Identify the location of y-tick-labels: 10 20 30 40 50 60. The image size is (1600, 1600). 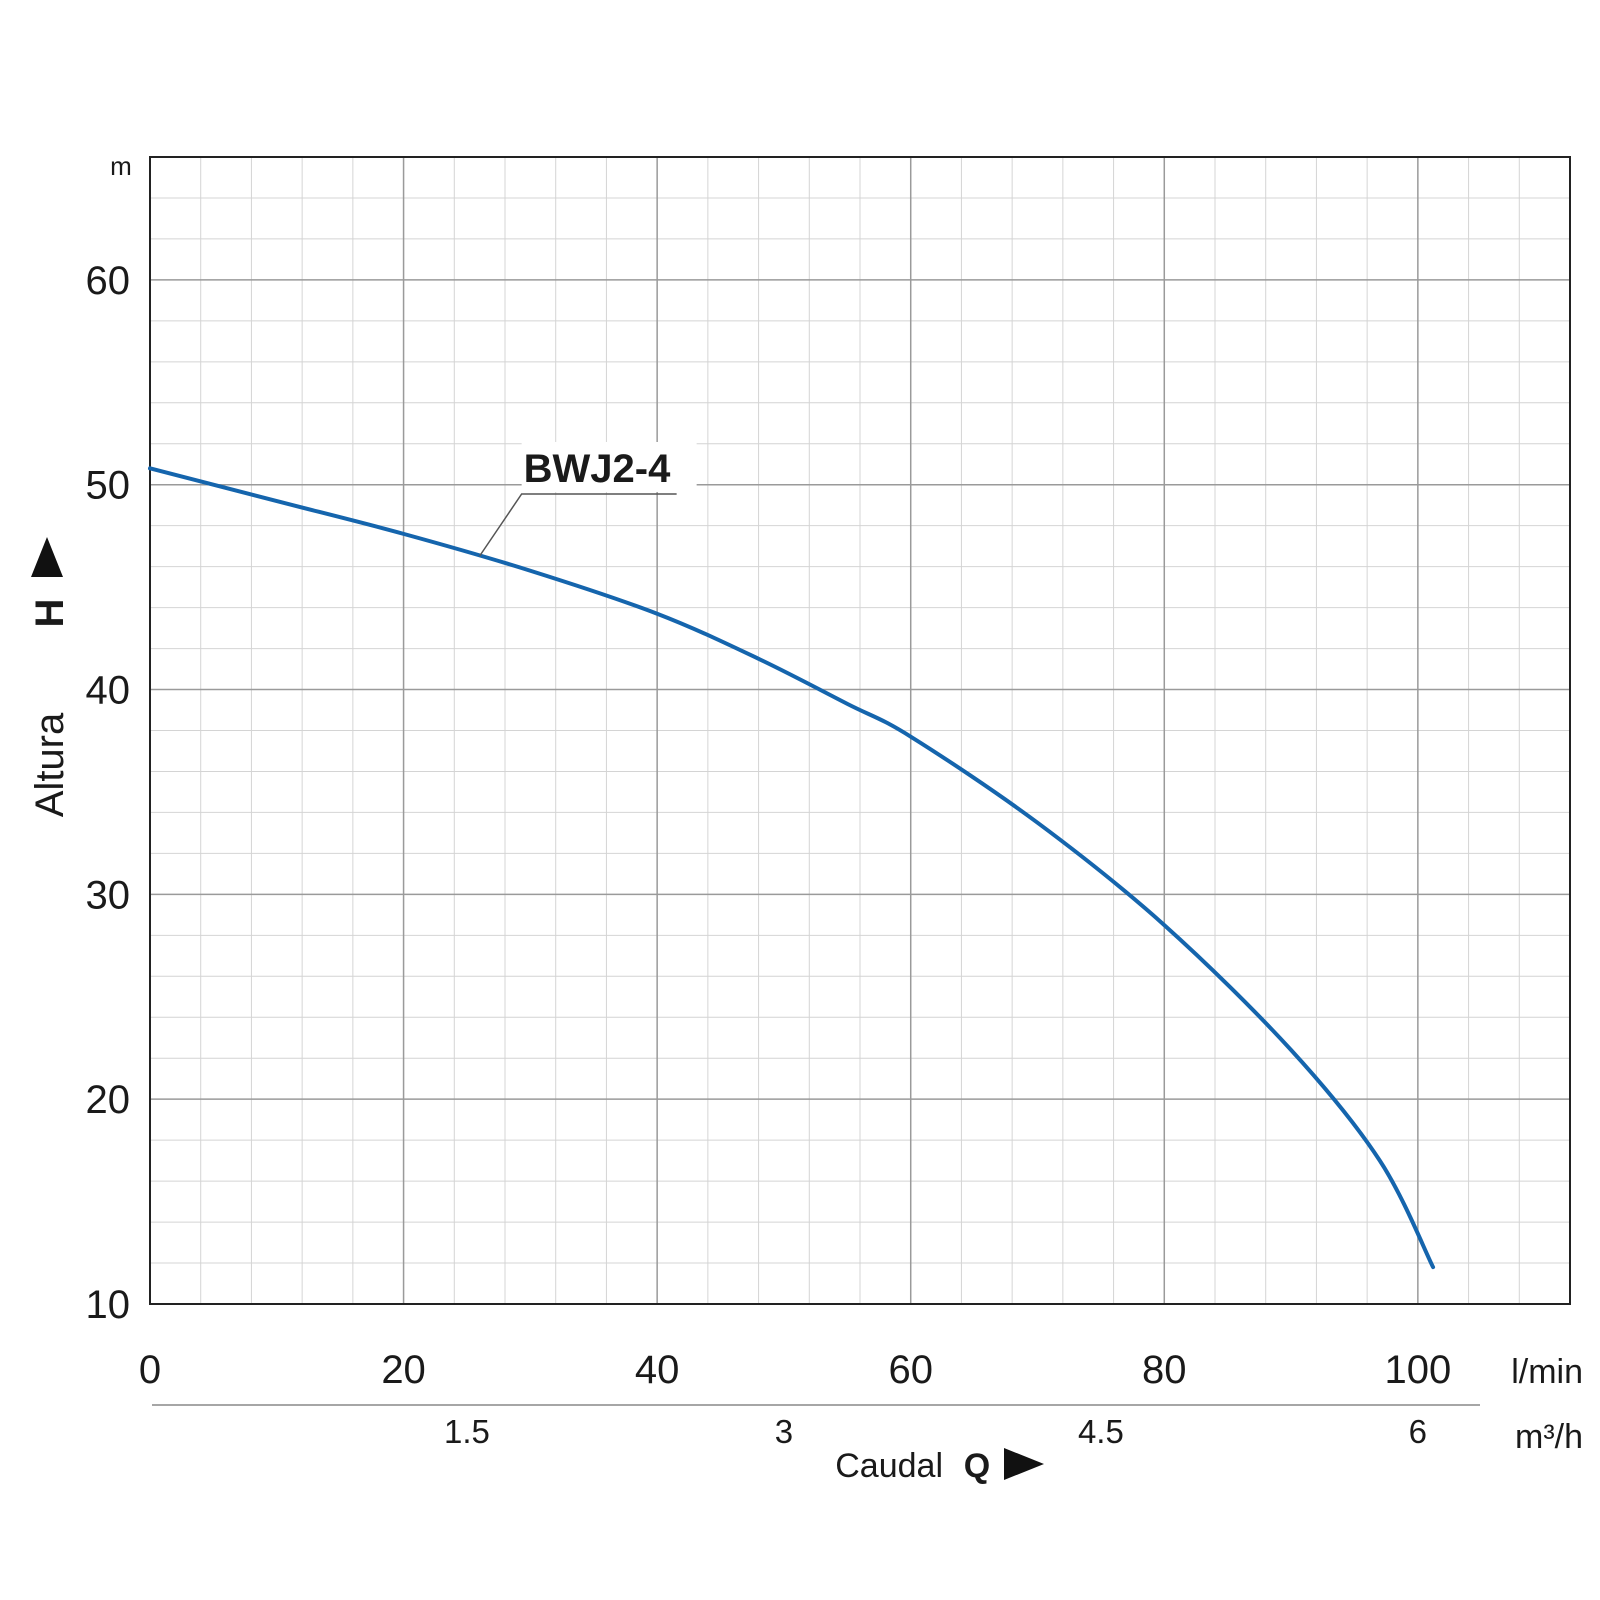
(108, 793).